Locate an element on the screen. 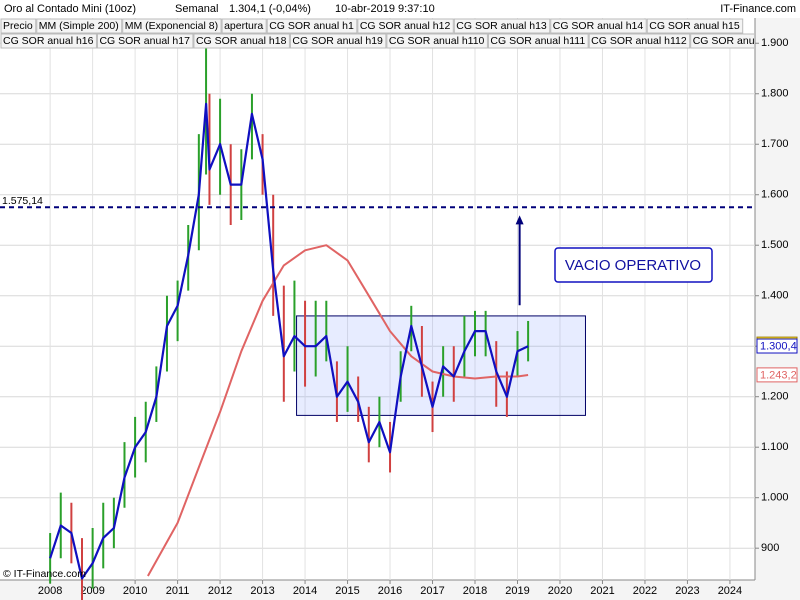  x-tick-label: 2020 is located at coordinates (560, 591).